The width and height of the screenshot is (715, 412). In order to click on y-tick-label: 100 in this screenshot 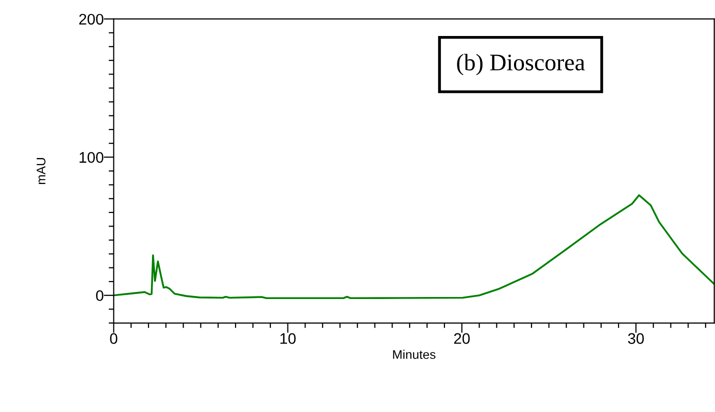, I will do `click(92, 157)`.